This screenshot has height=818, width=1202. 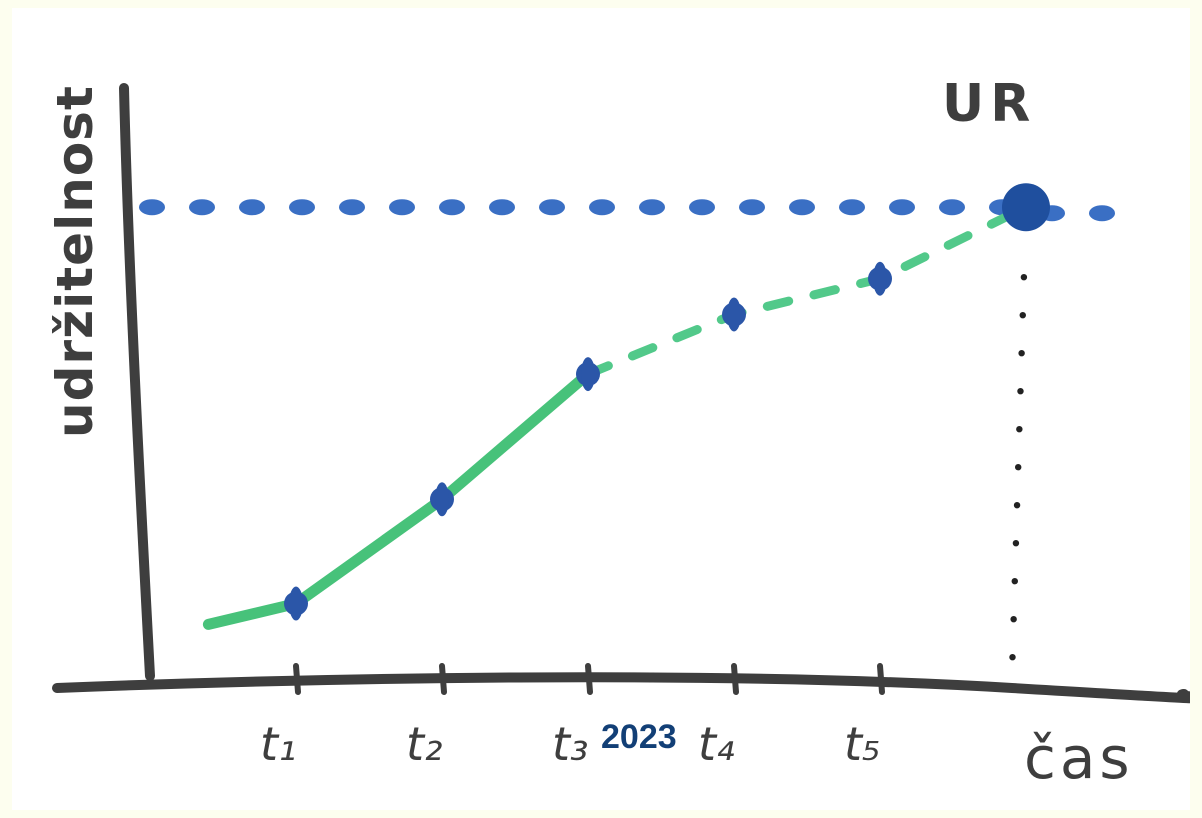 I want to click on actual-line-group, so click(x=398, y=499).